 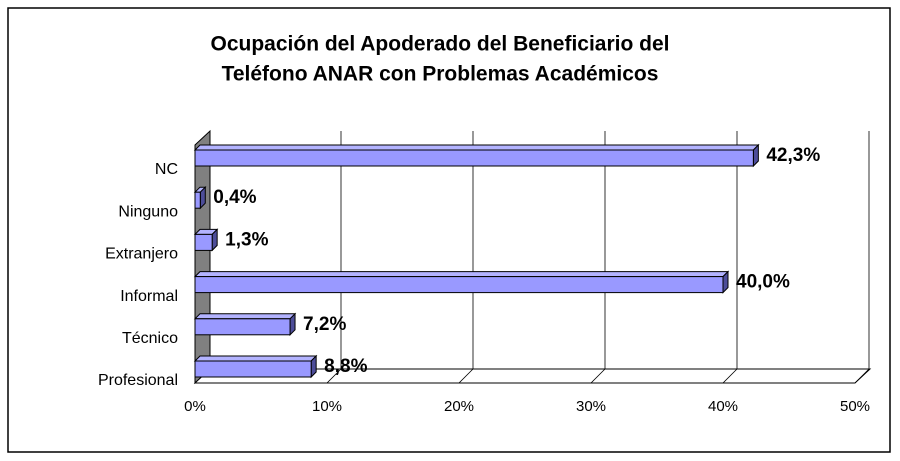 What do you see at coordinates (327, 406) in the screenshot?
I see `x-tick-label: 10%` at bounding box center [327, 406].